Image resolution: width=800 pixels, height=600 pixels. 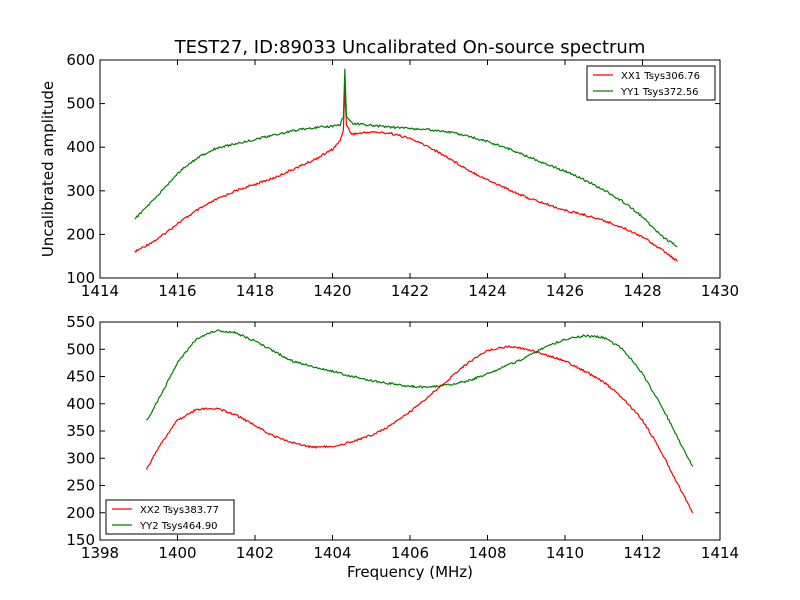 I want to click on x-tick-label: 1404, so click(x=332, y=553).